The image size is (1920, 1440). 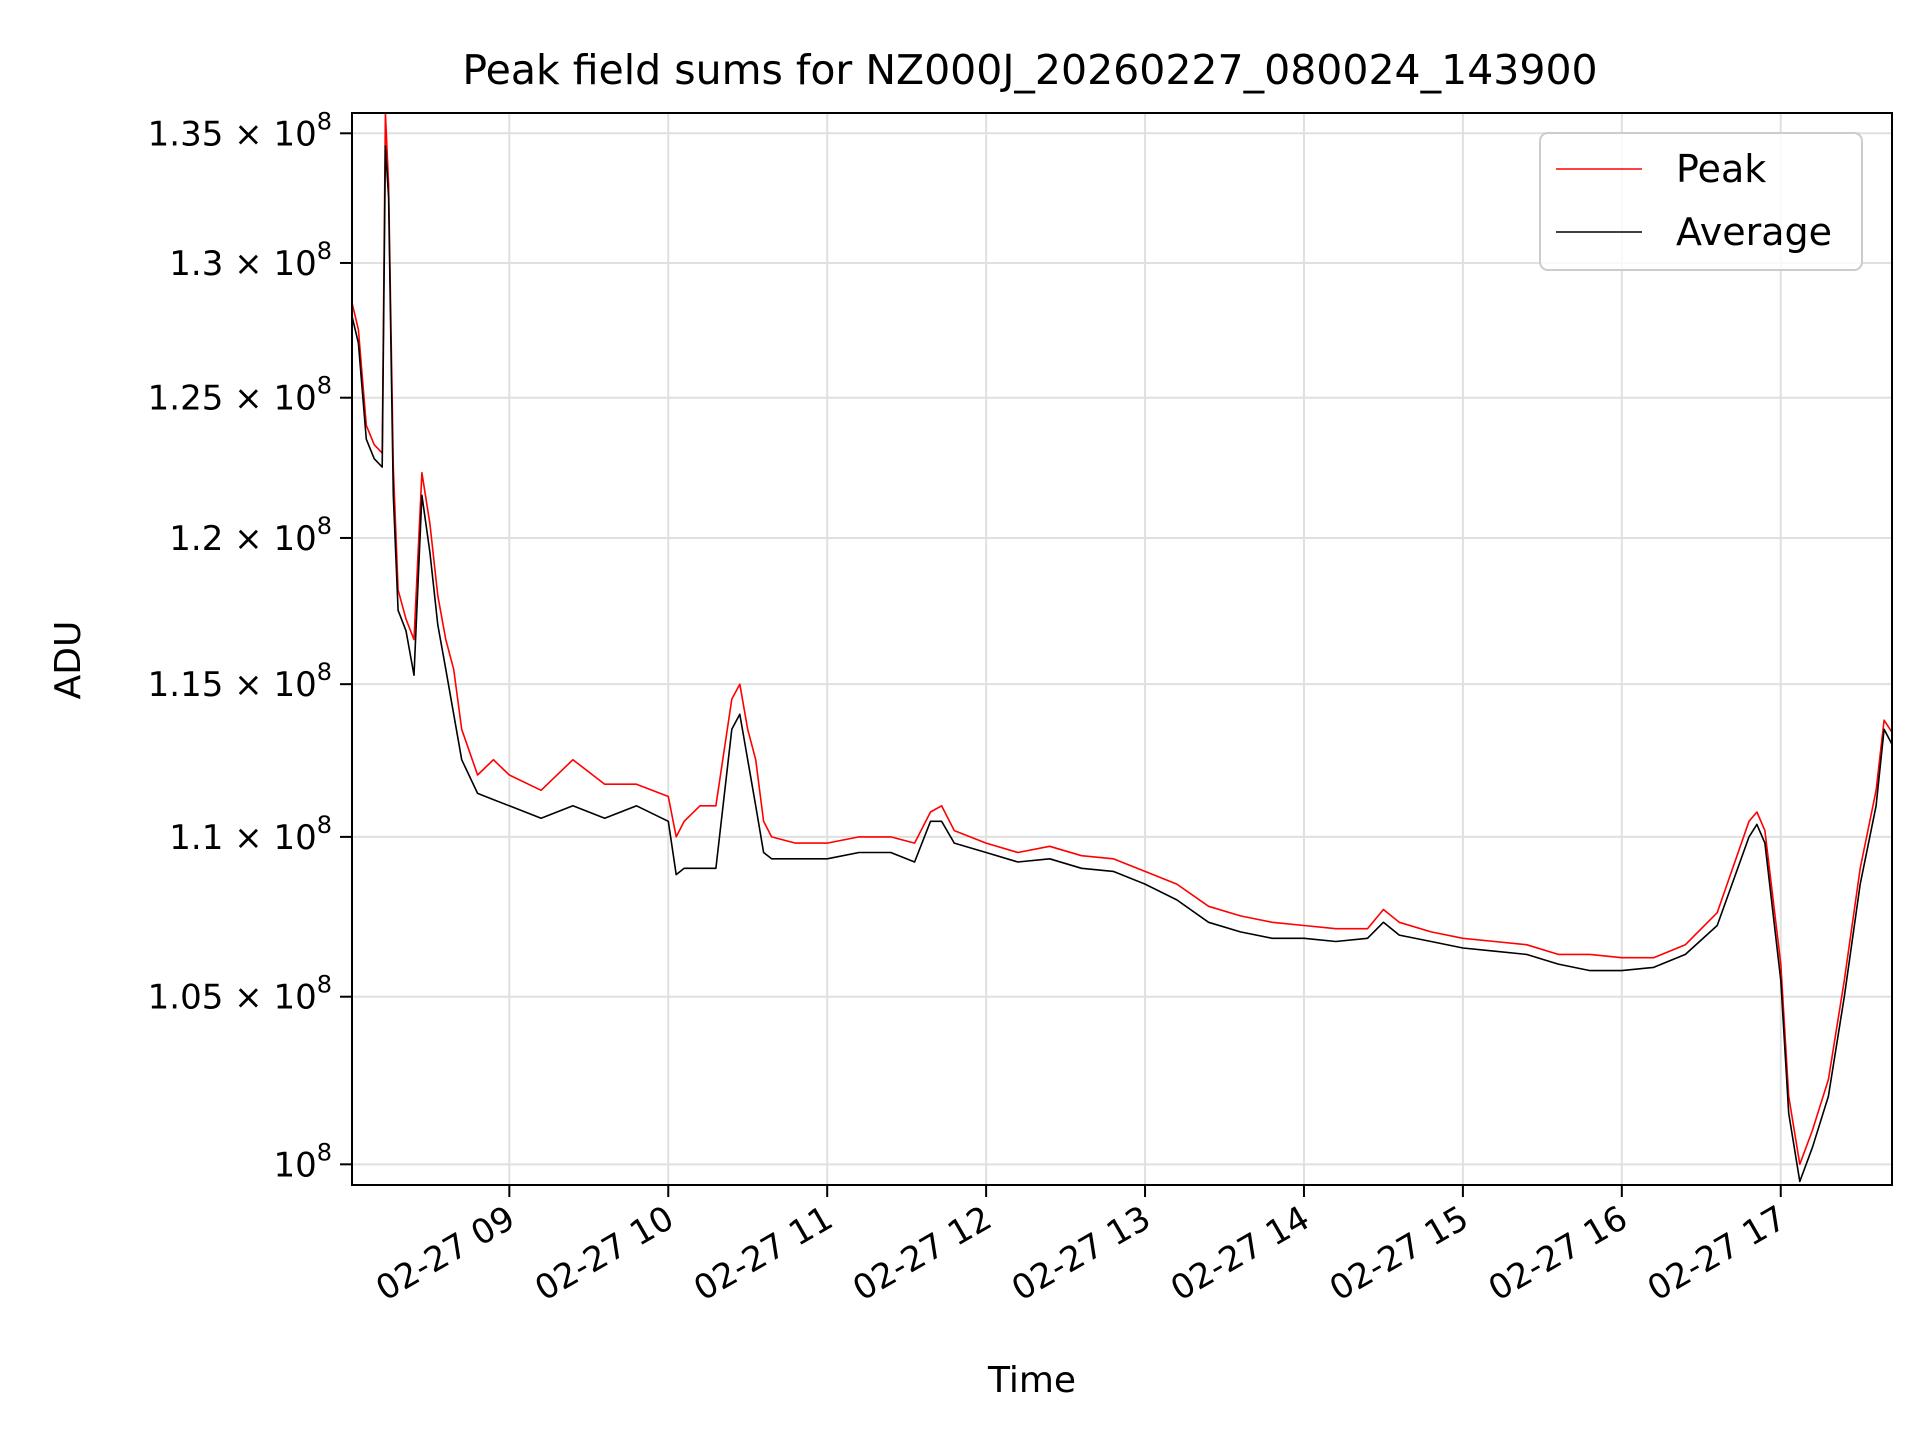 I want to click on y-tick-label: 1.15 × 108, so click(x=240, y=681).